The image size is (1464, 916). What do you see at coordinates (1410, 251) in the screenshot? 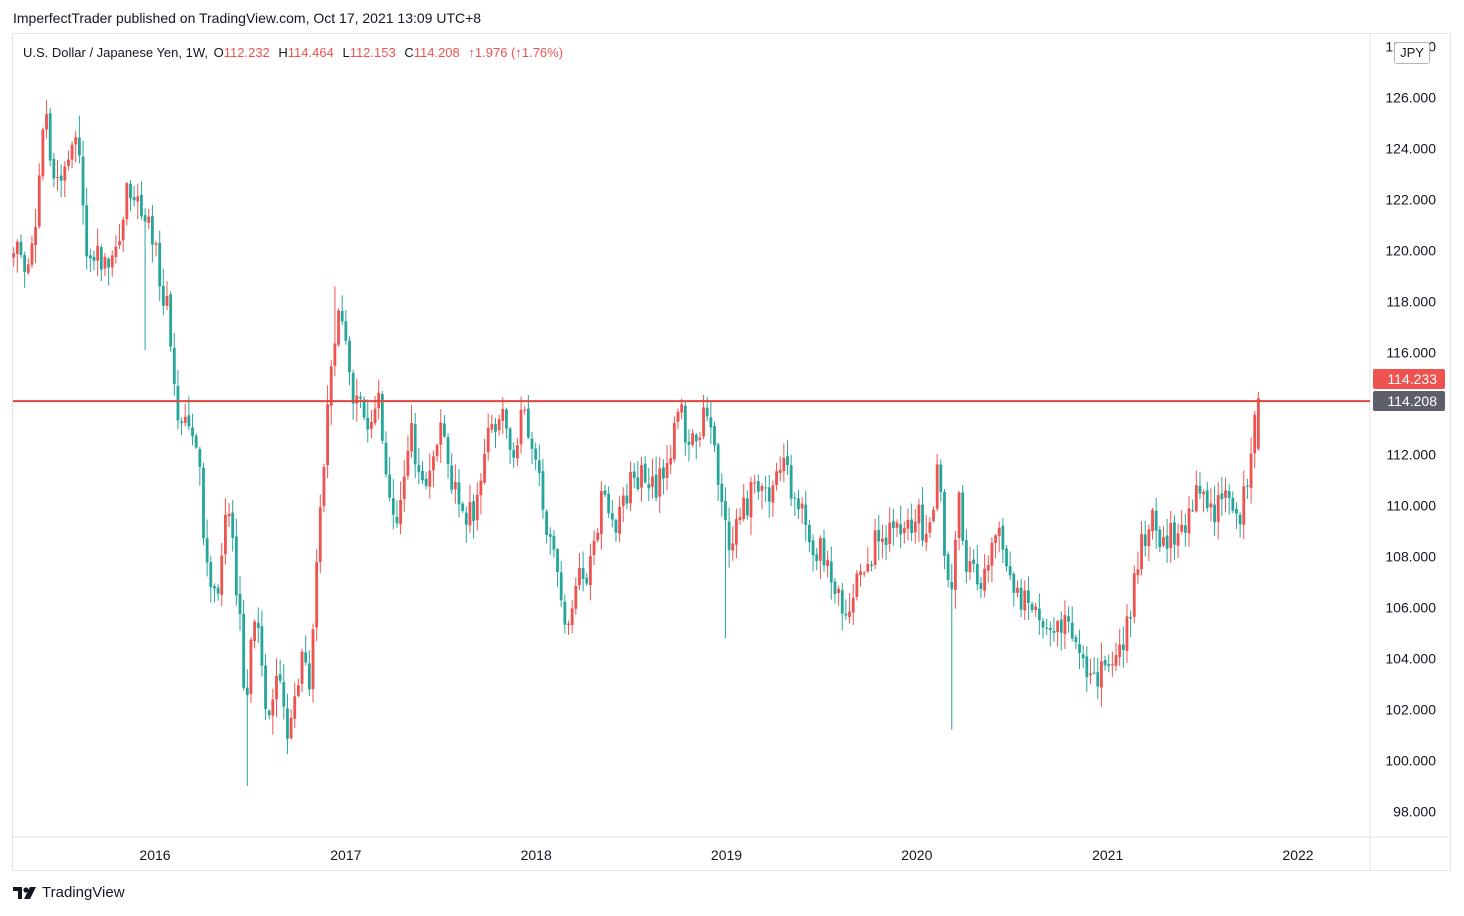
I see `price-tick-label: 120.000` at bounding box center [1410, 251].